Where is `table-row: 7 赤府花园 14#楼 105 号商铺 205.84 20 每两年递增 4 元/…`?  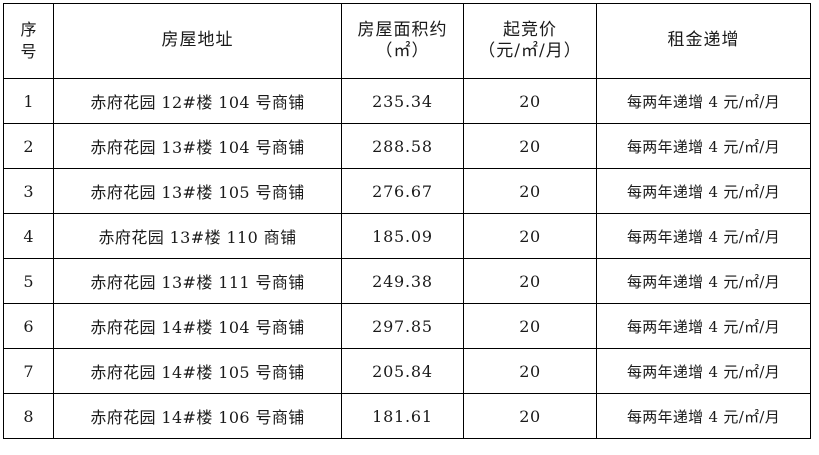 table-row: 7 赤府花园 14#楼 105 号商铺 205.84 20 每两年递增 4 元/… is located at coordinates (407, 371).